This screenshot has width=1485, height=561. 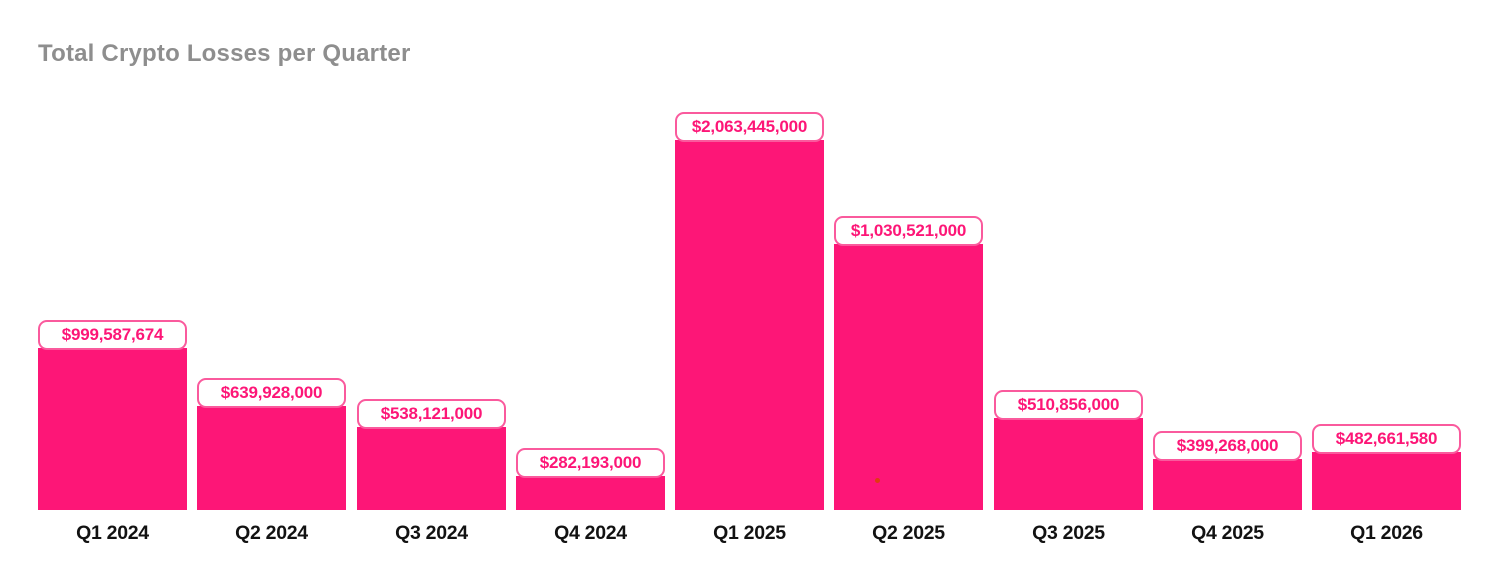 I want to click on bar-group-q3-2024: $538,121,000, so click(x=431, y=454).